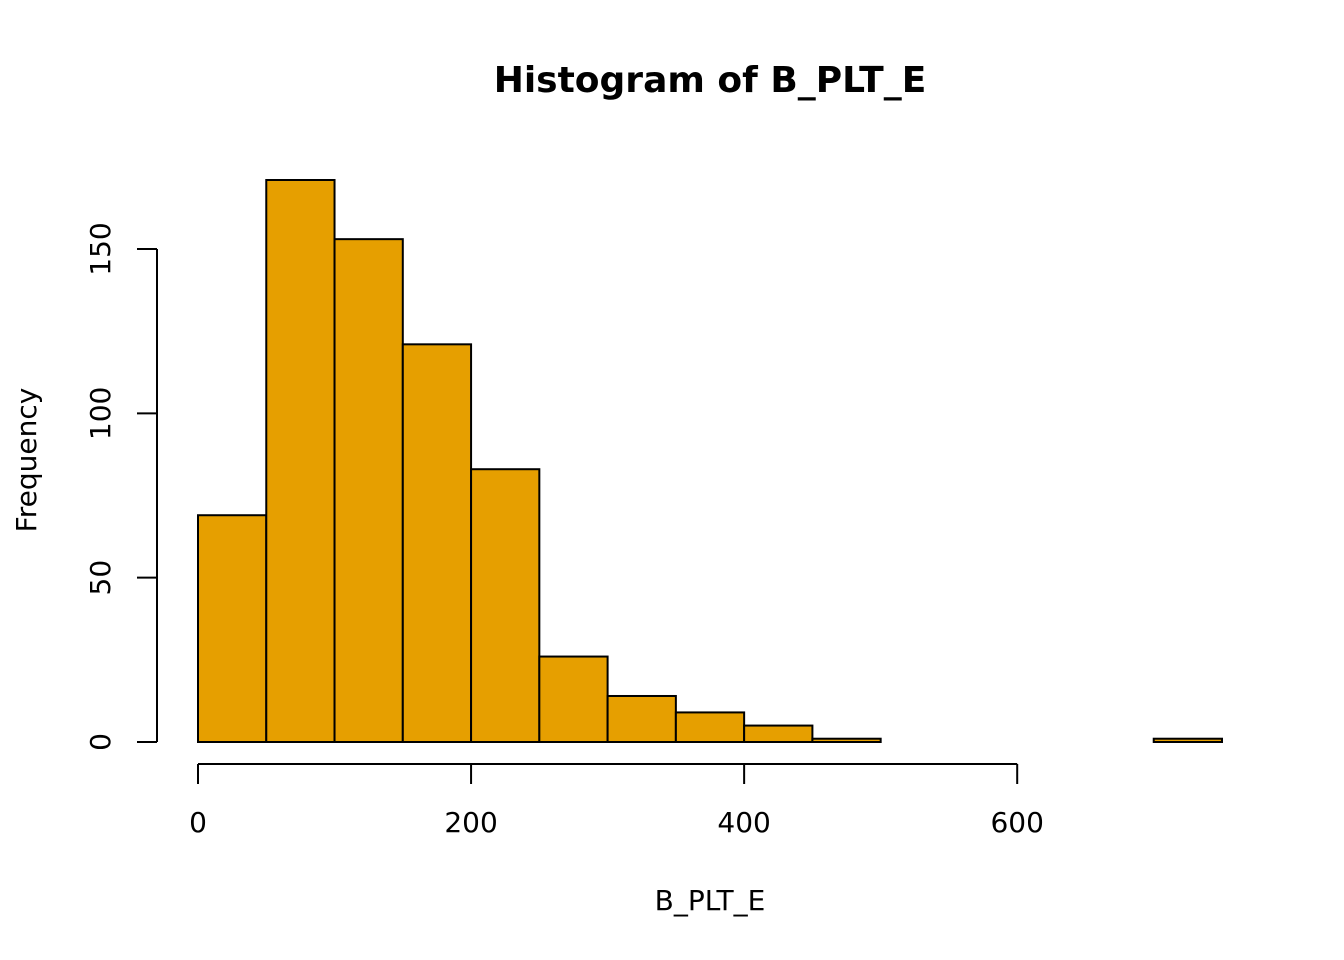 This screenshot has height=960, width=1344. What do you see at coordinates (616, 801) in the screenshot?
I see `x-axis: 0 200 400 600` at bounding box center [616, 801].